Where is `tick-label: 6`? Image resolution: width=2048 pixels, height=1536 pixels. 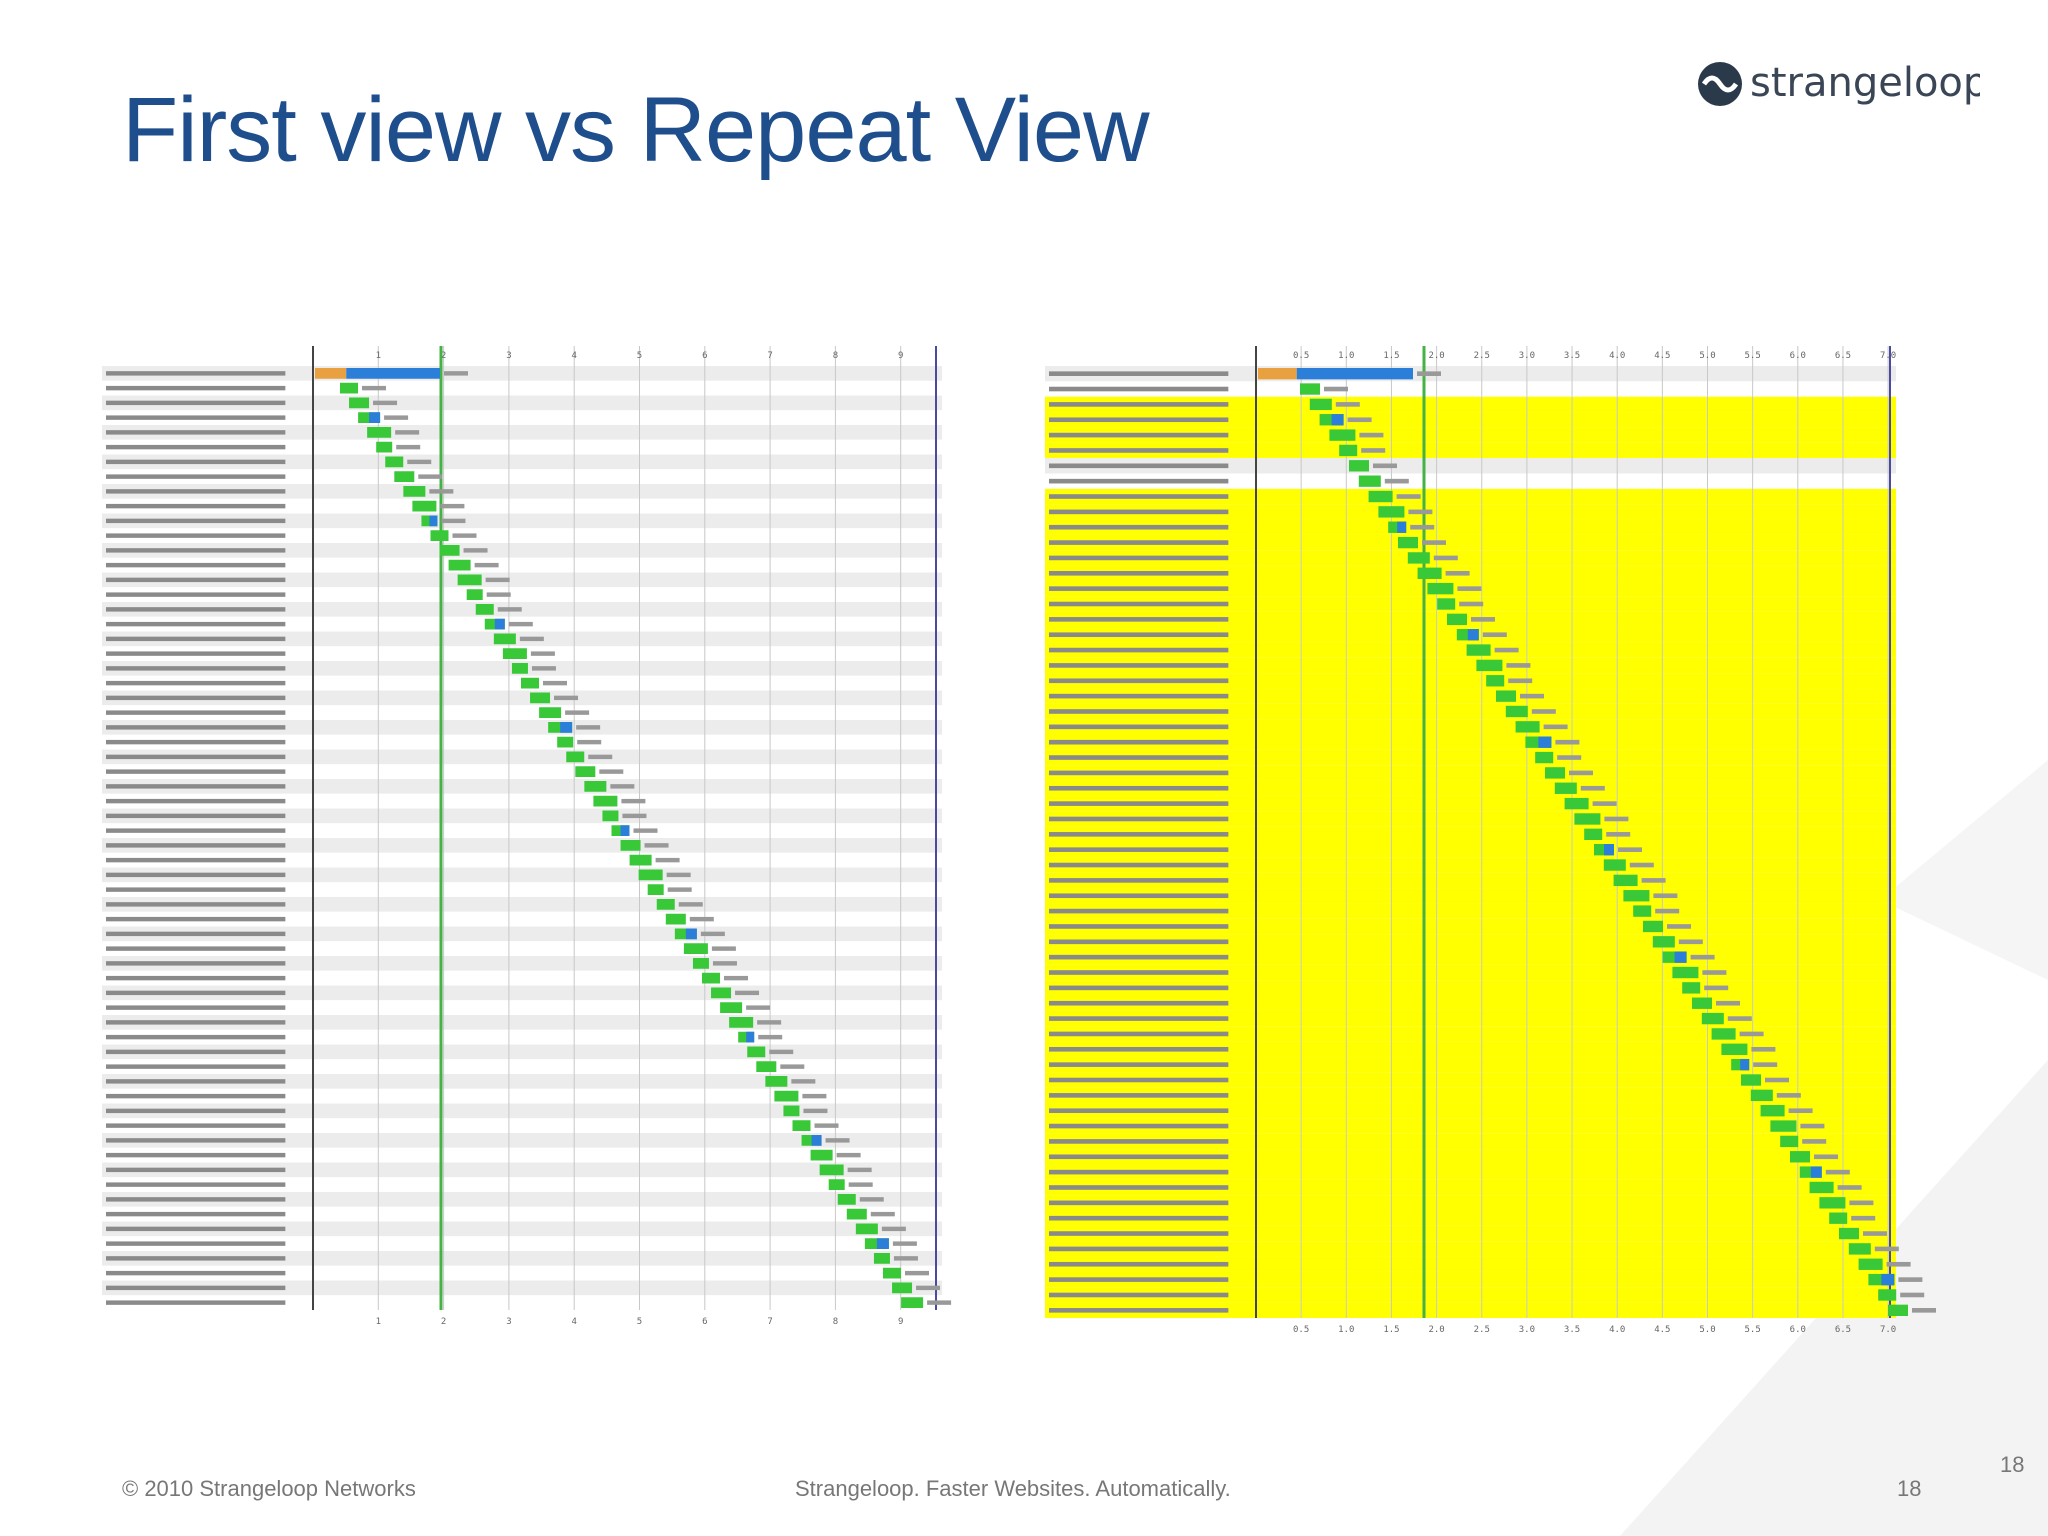
tick-label: 6 is located at coordinates (704, 1322).